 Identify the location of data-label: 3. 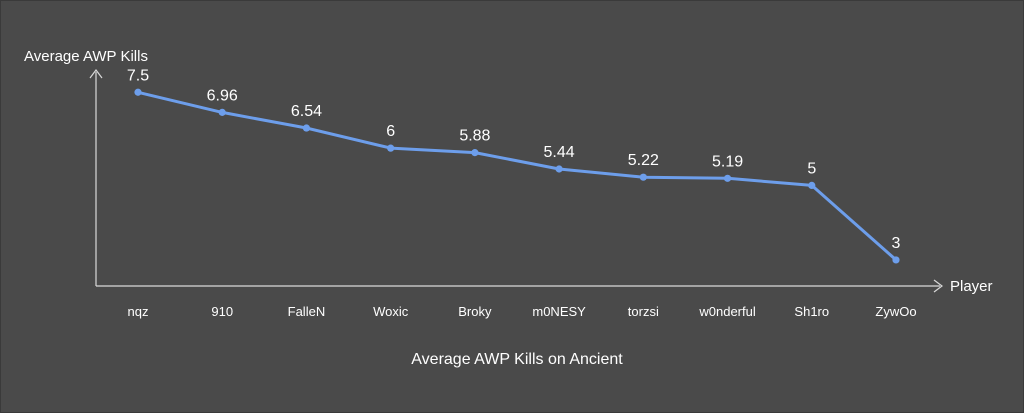
(896, 243).